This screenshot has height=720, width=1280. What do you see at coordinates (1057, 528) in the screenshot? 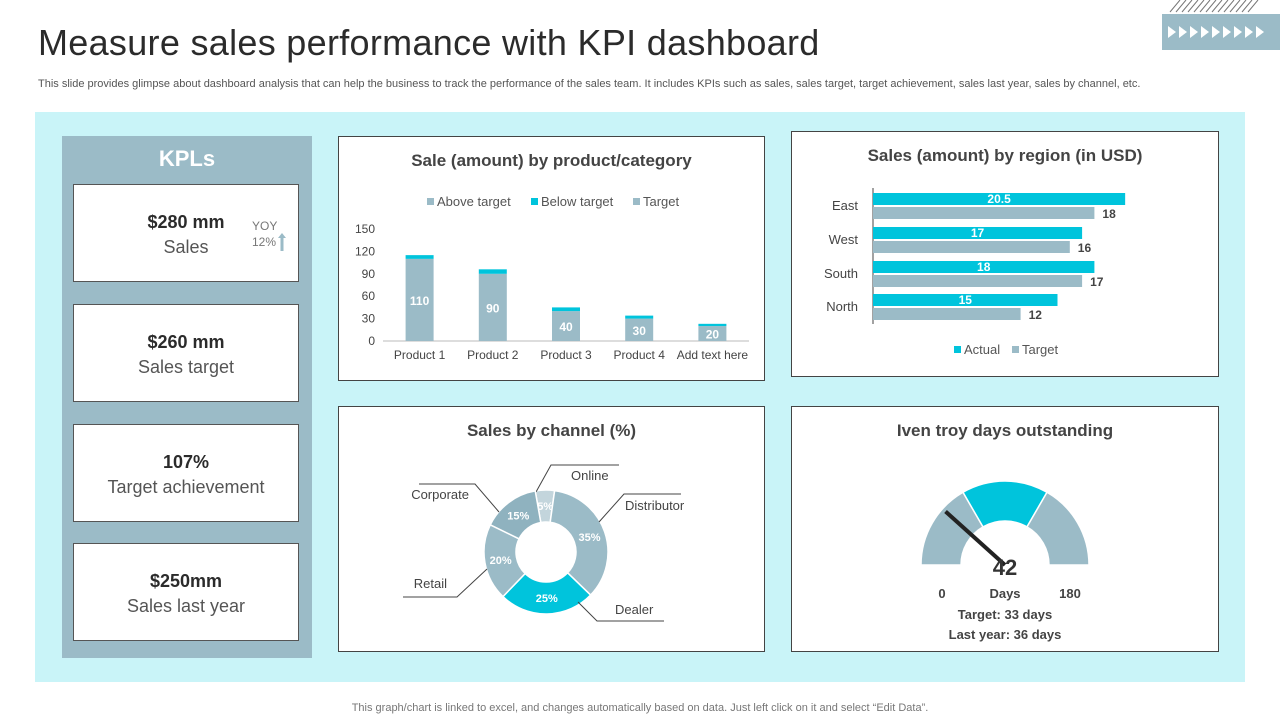
I see `gauge-band` at bounding box center [1057, 528].